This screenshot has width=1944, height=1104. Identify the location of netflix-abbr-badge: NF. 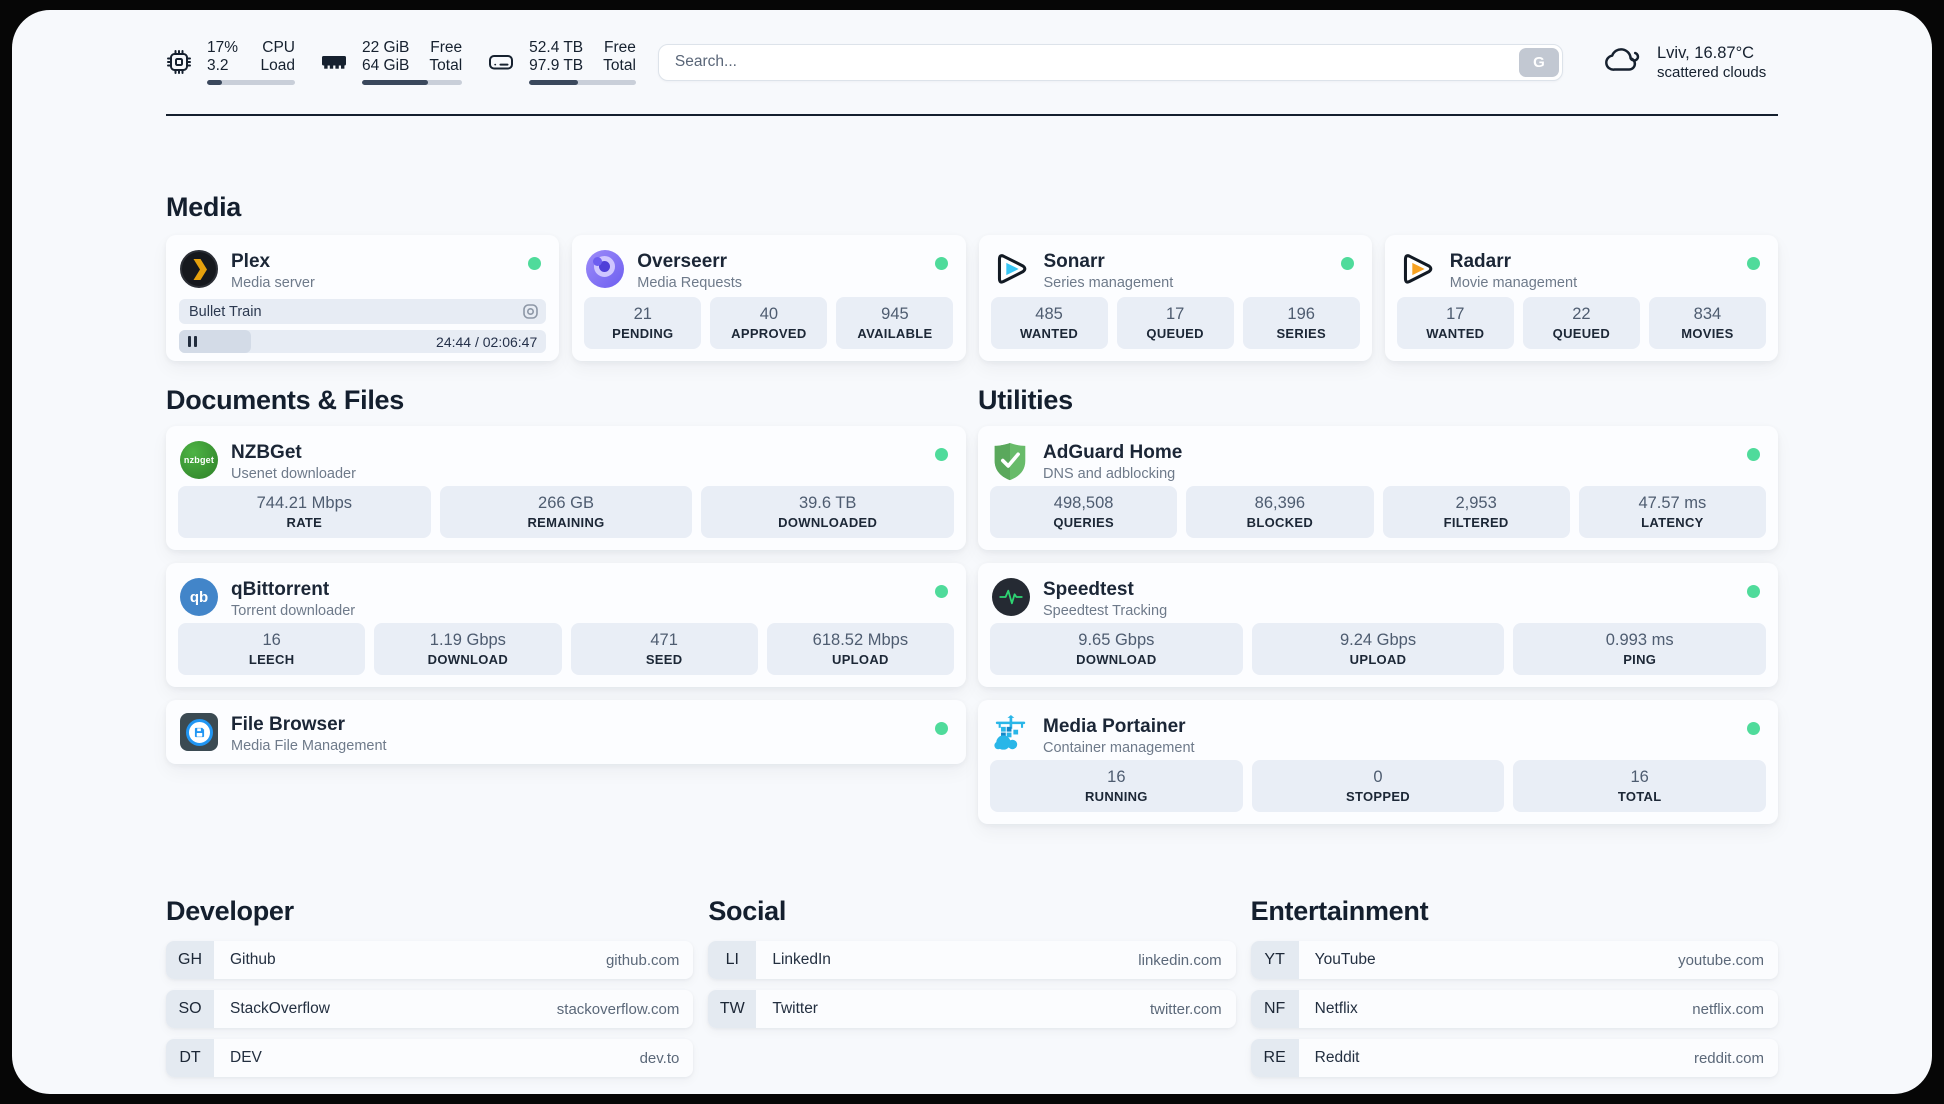
(1274, 1009).